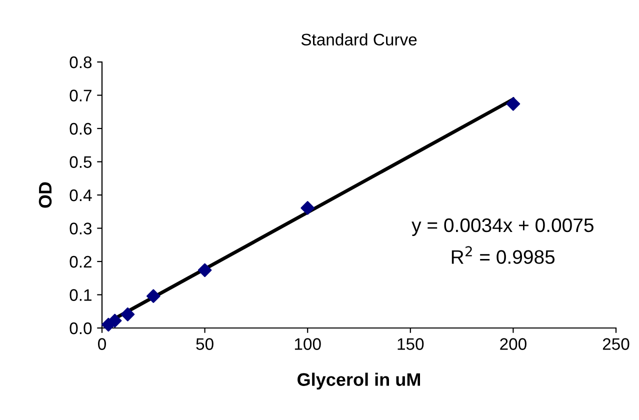 Image resolution: width=639 pixels, height=420 pixels. Describe the element at coordinates (81, 195) in the screenshot. I see `y-tick-label: 0.4` at that location.